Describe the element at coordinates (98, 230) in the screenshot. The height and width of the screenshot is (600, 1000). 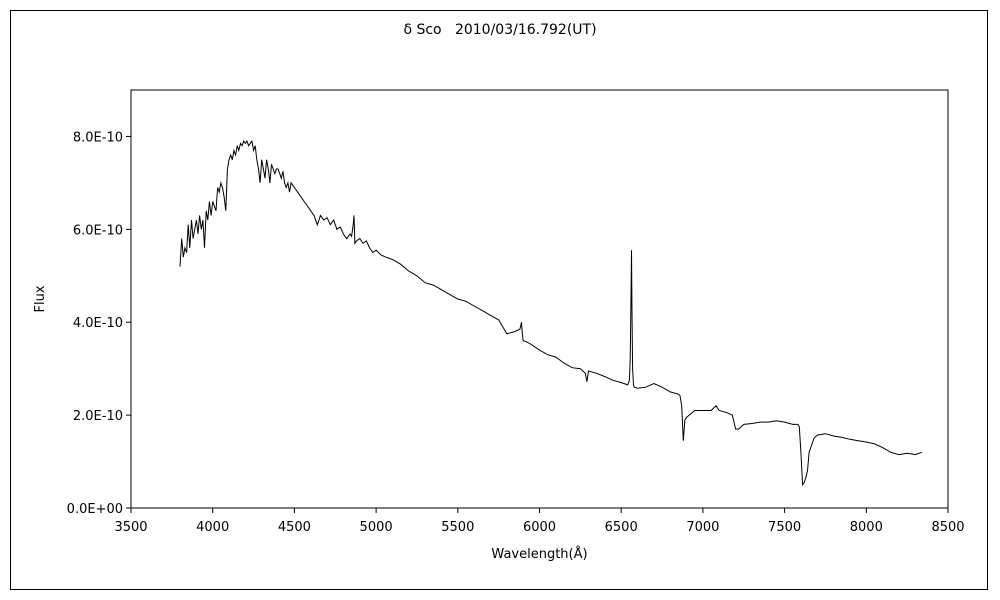
I see `y-tick-label: 6.0E-10` at that location.